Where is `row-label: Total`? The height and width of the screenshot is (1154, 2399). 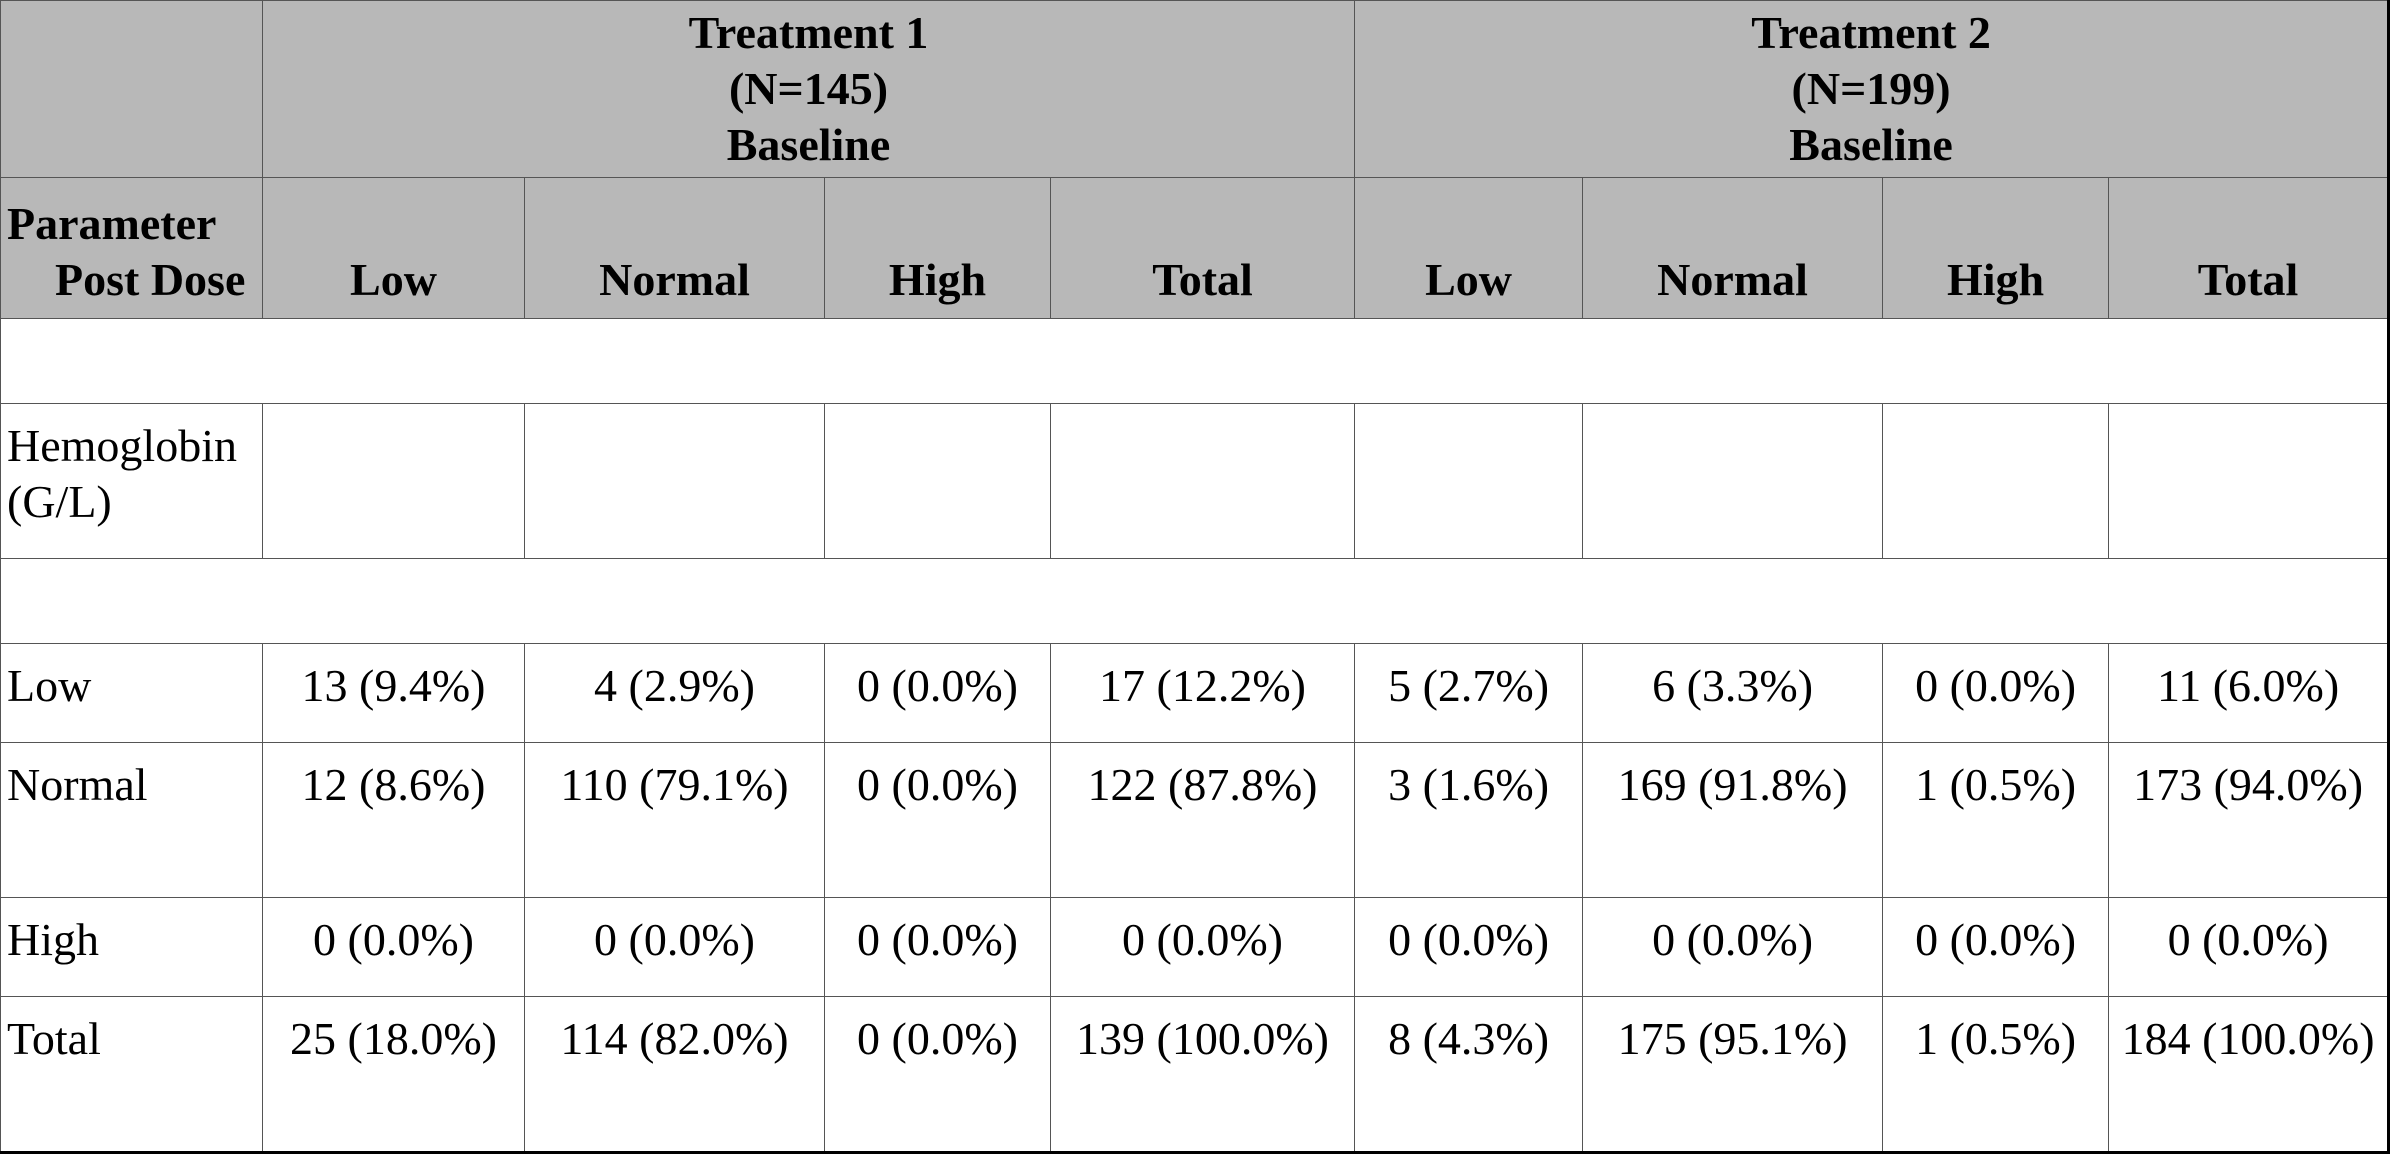 row-label: Total is located at coordinates (131, 1075).